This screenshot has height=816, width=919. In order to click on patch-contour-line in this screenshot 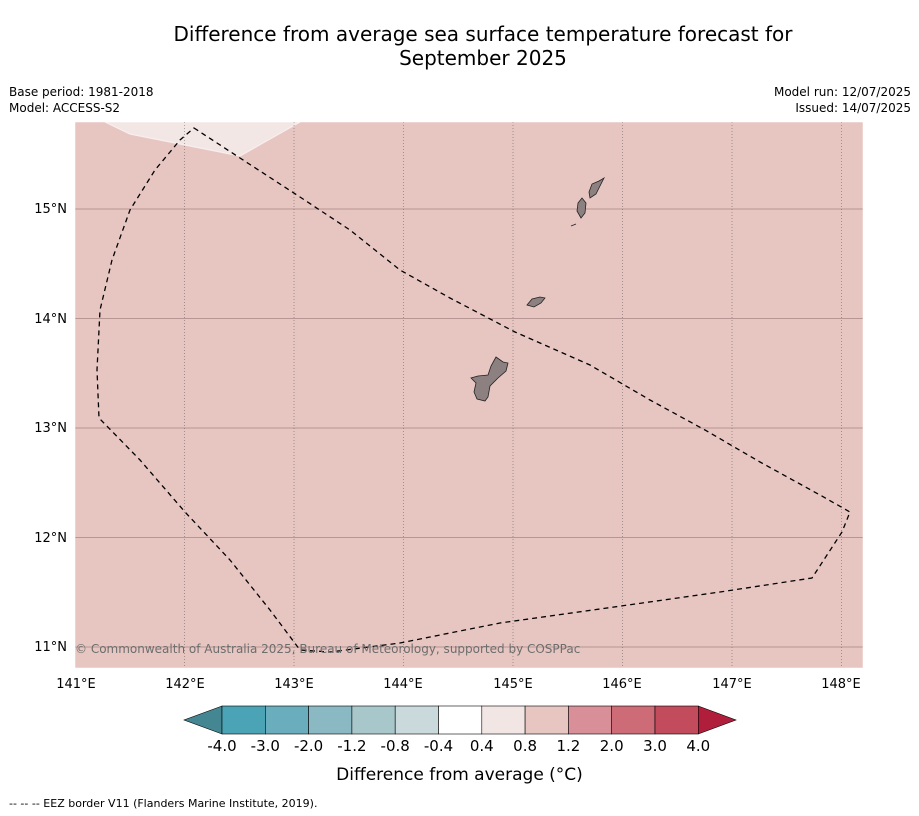, I will do `click(202, 139)`.